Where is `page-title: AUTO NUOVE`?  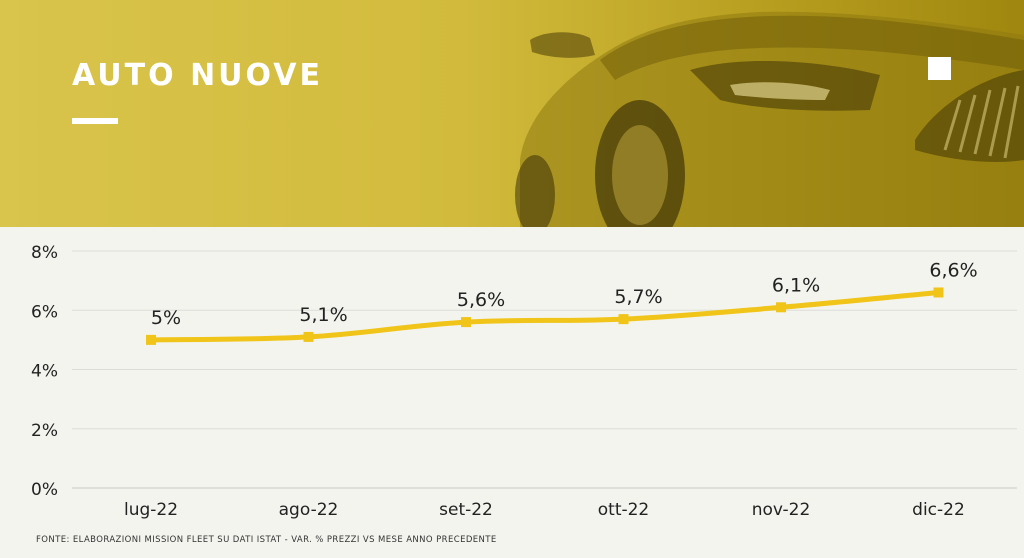 page-title: AUTO NUOVE is located at coordinates (197, 75).